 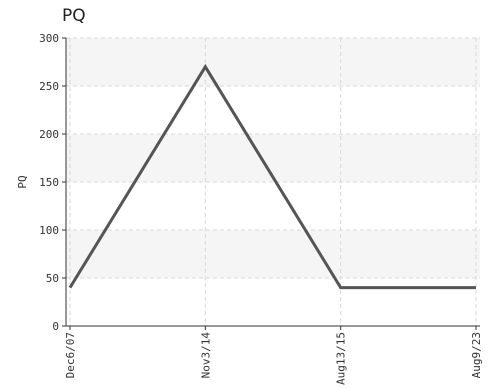 I want to click on y-tick-label: 50, so click(x=52, y=278).